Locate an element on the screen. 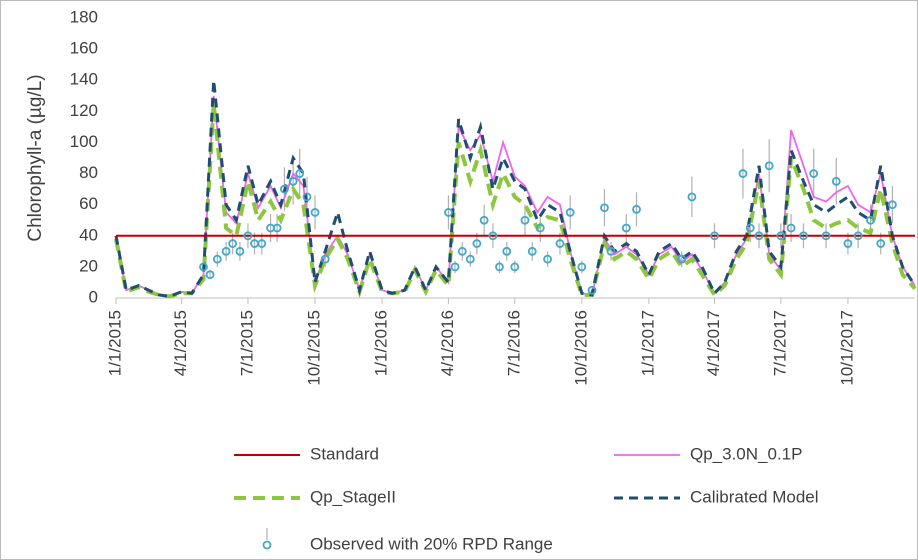 The height and width of the screenshot is (560, 918). y-tick-label: 140 is located at coordinates (84, 79).